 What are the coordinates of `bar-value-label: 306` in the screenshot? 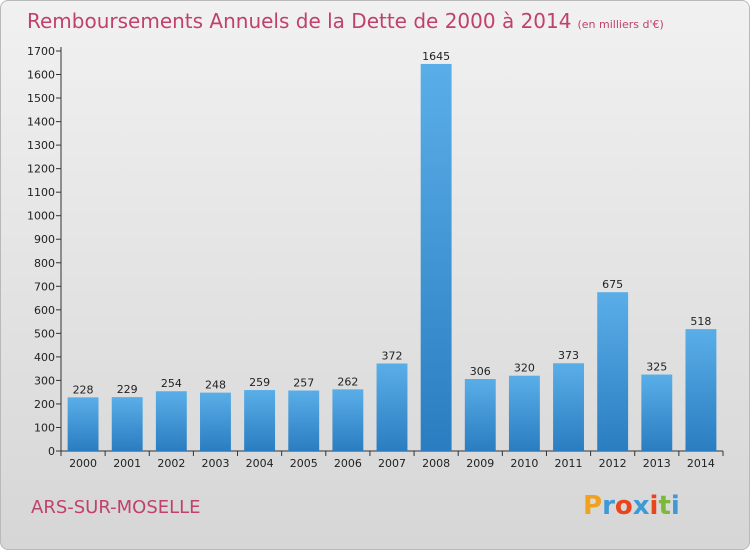 It's located at (480, 371).